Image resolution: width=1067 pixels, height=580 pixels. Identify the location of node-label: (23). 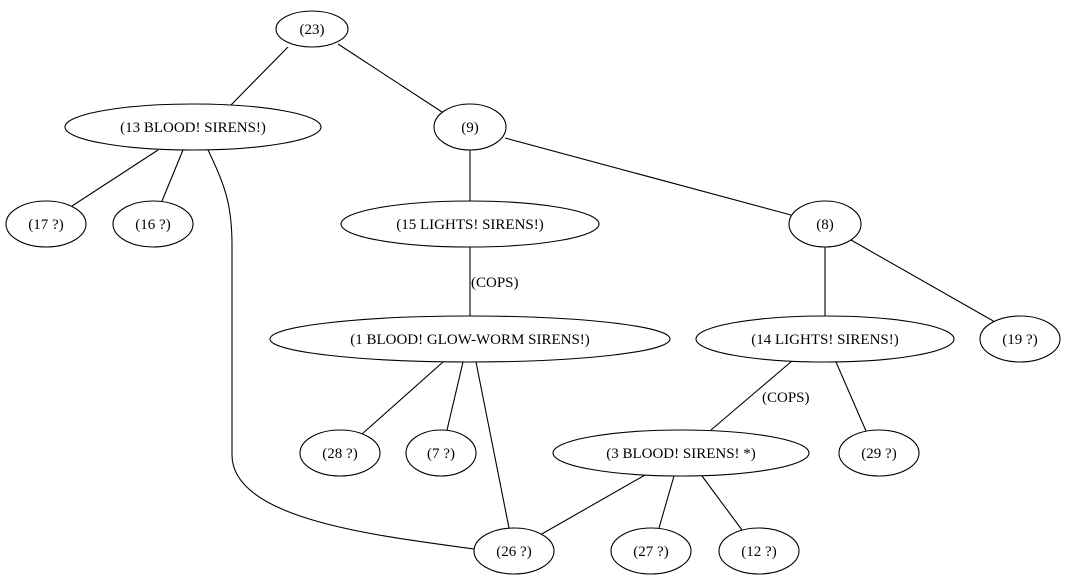
(312, 30).